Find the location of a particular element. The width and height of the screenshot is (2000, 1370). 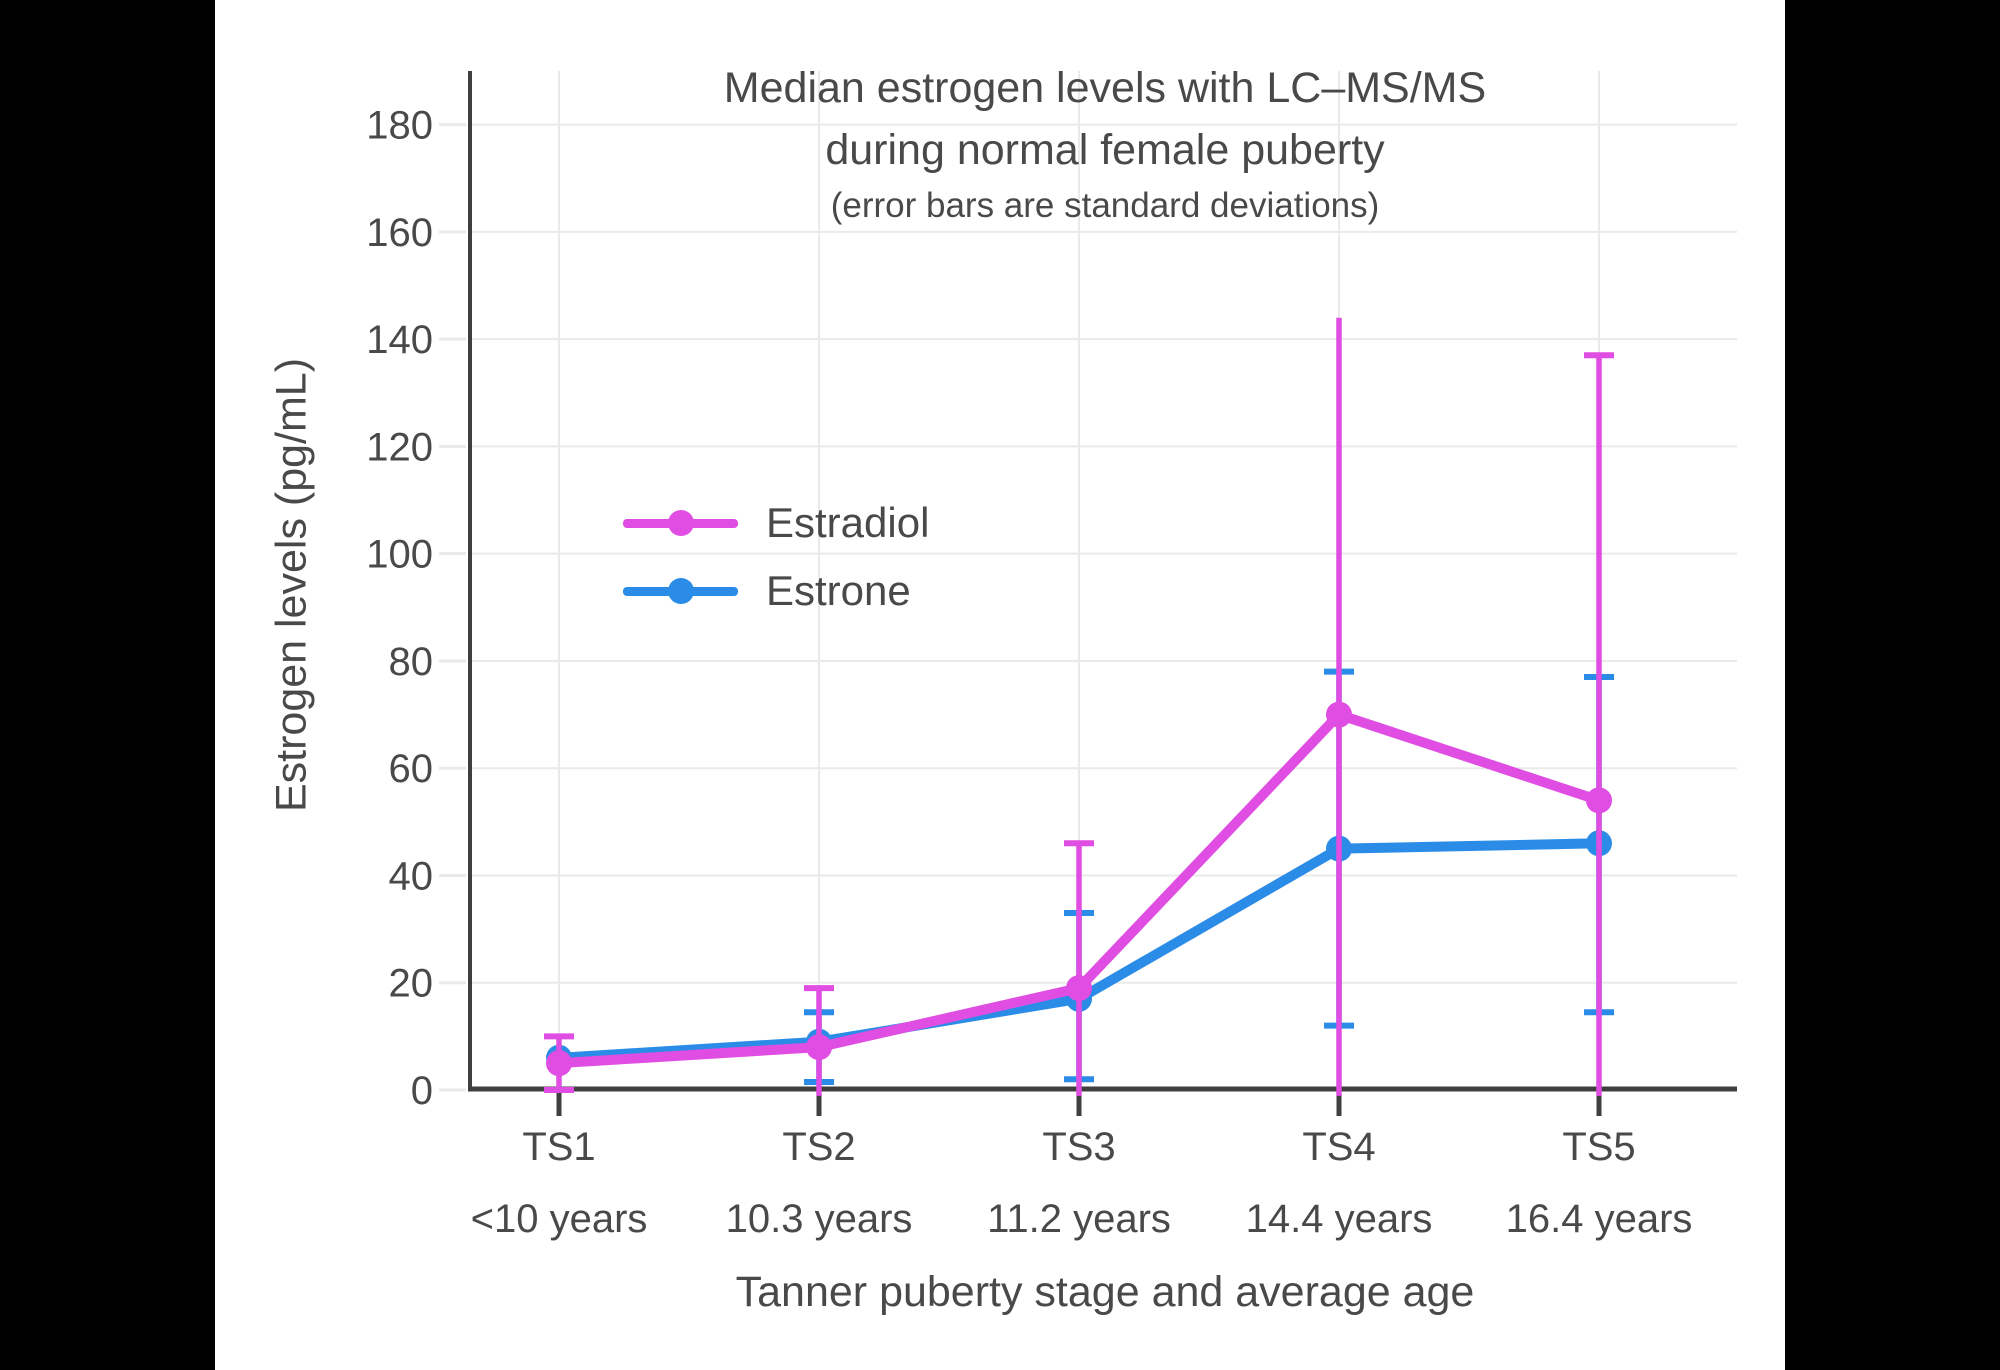

x-axis-title: Tanner puberty stage and average age is located at coordinates (1105, 1292).